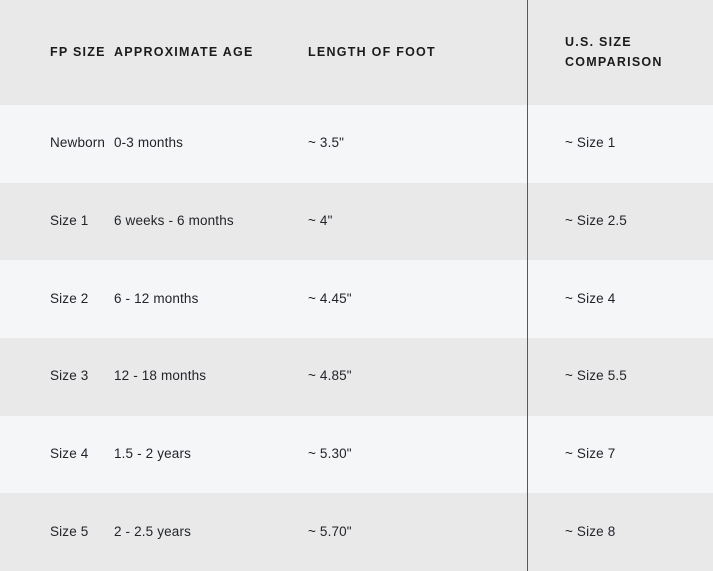 The width and height of the screenshot is (713, 571). I want to click on cell-approximate-age: 6 - 12 months, so click(156, 298).